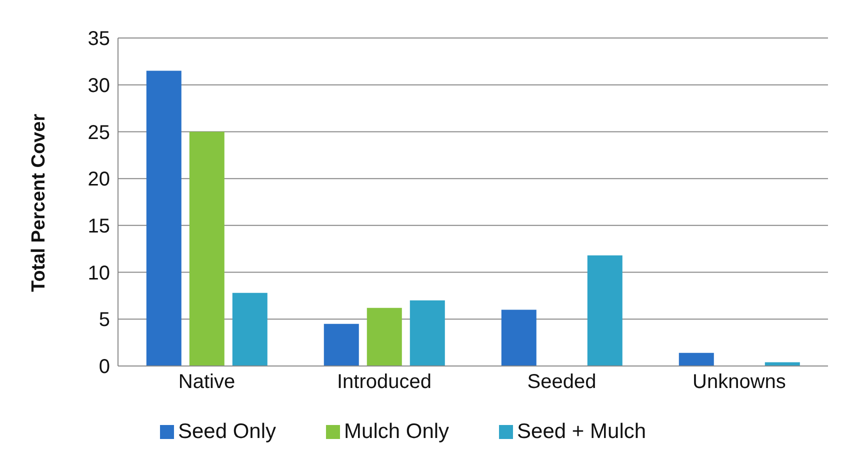 The image size is (856, 462). What do you see at coordinates (104, 367) in the screenshot?
I see `y-tick-label: 0` at bounding box center [104, 367].